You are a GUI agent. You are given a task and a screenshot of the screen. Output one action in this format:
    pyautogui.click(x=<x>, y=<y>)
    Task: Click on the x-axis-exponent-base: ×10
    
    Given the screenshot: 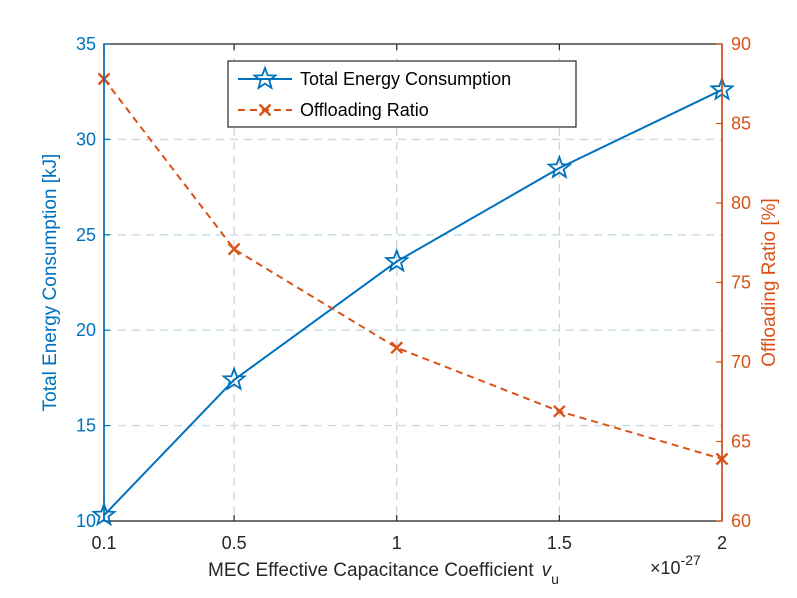 What is the action you would take?
    pyautogui.click(x=665, y=568)
    